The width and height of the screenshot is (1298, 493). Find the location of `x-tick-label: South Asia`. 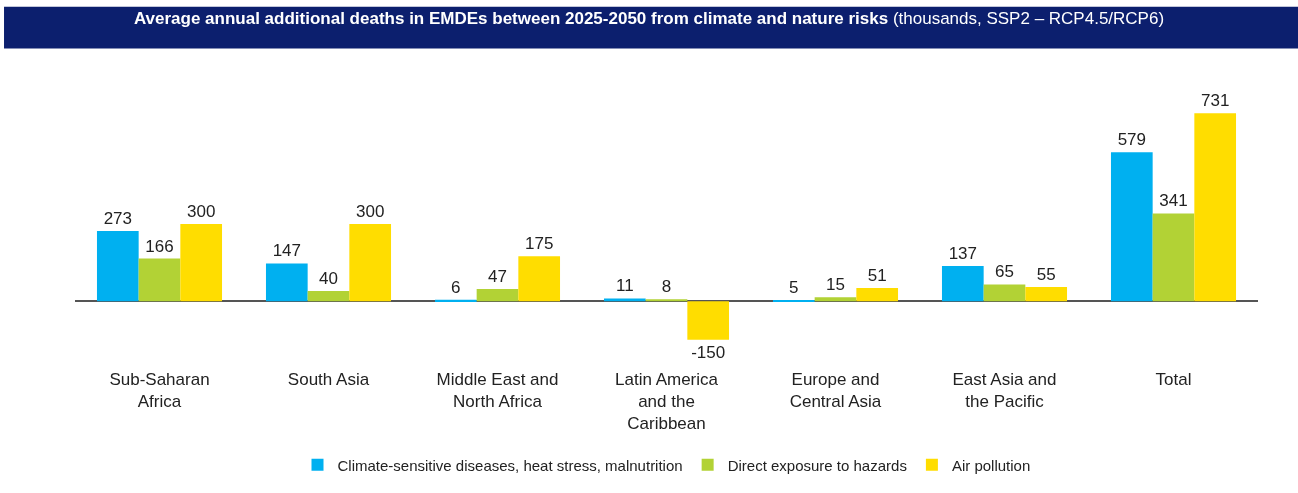

x-tick-label: South Asia is located at coordinates (328, 379).